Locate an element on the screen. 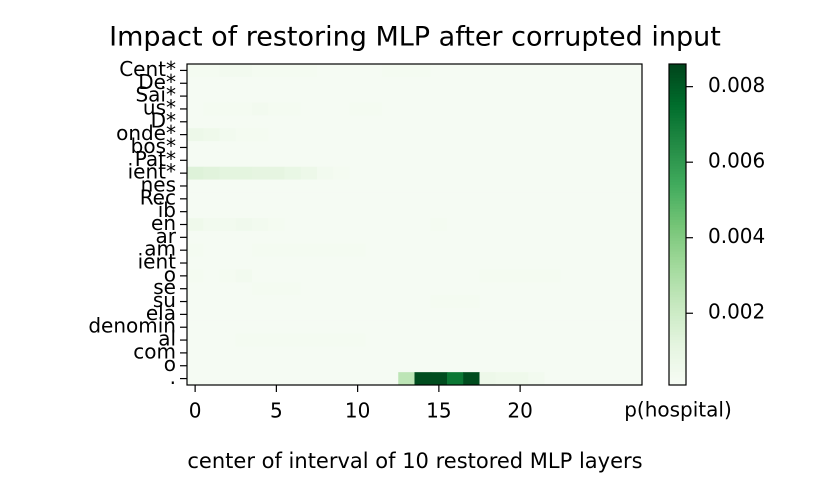 The width and height of the screenshot is (831, 496). y-tick-label: Cent* is located at coordinates (147, 69).